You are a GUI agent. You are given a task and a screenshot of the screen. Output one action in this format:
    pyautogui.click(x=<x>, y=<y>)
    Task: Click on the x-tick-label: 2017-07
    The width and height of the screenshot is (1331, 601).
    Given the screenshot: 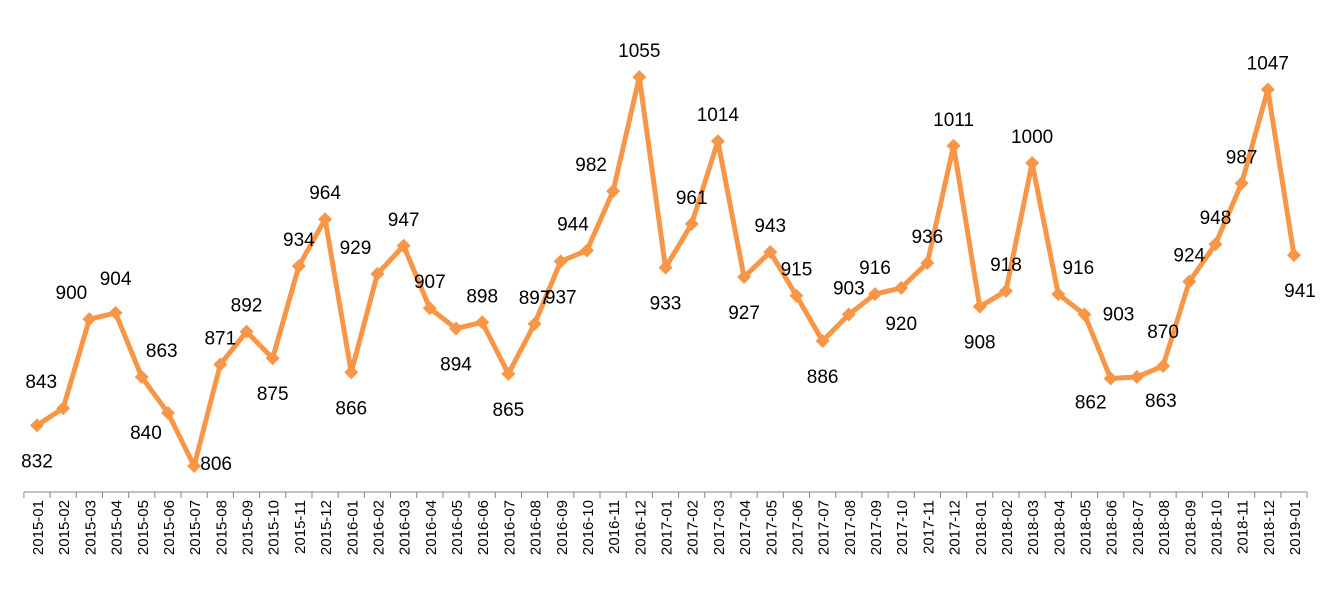 What is the action you would take?
    pyautogui.click(x=824, y=527)
    